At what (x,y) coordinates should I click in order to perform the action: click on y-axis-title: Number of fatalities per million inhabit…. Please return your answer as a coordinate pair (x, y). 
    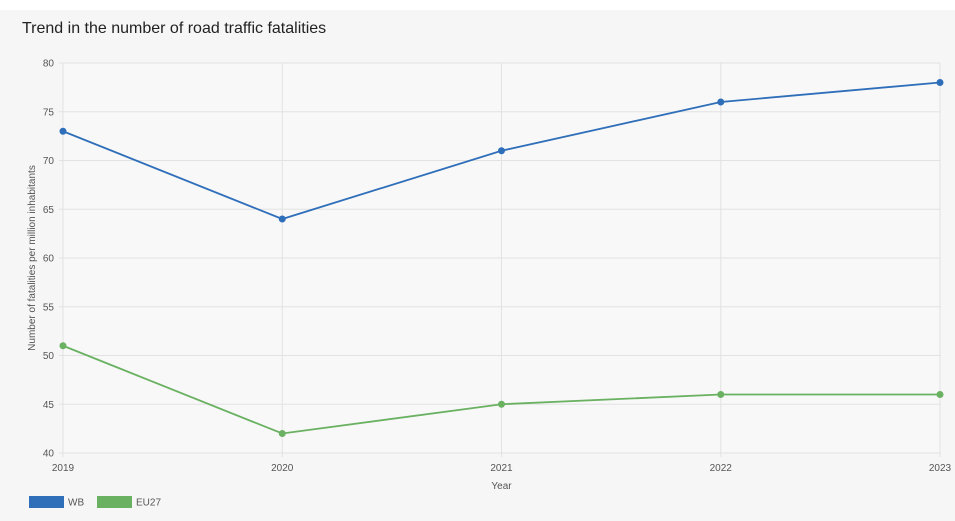
    Looking at the image, I should click on (32, 258).